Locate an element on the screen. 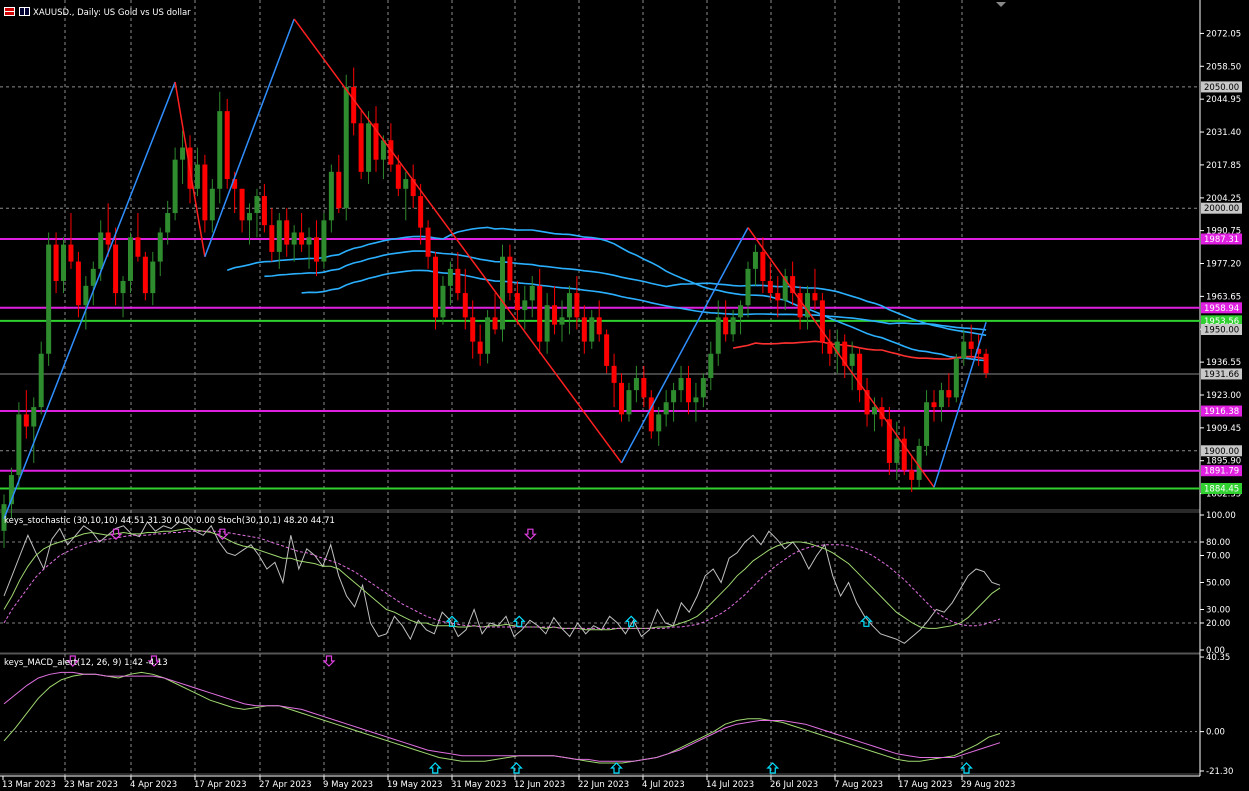 The height and width of the screenshot is (791, 1249). date-tick-label: 12 Jun 2023 is located at coordinates (539, 785).